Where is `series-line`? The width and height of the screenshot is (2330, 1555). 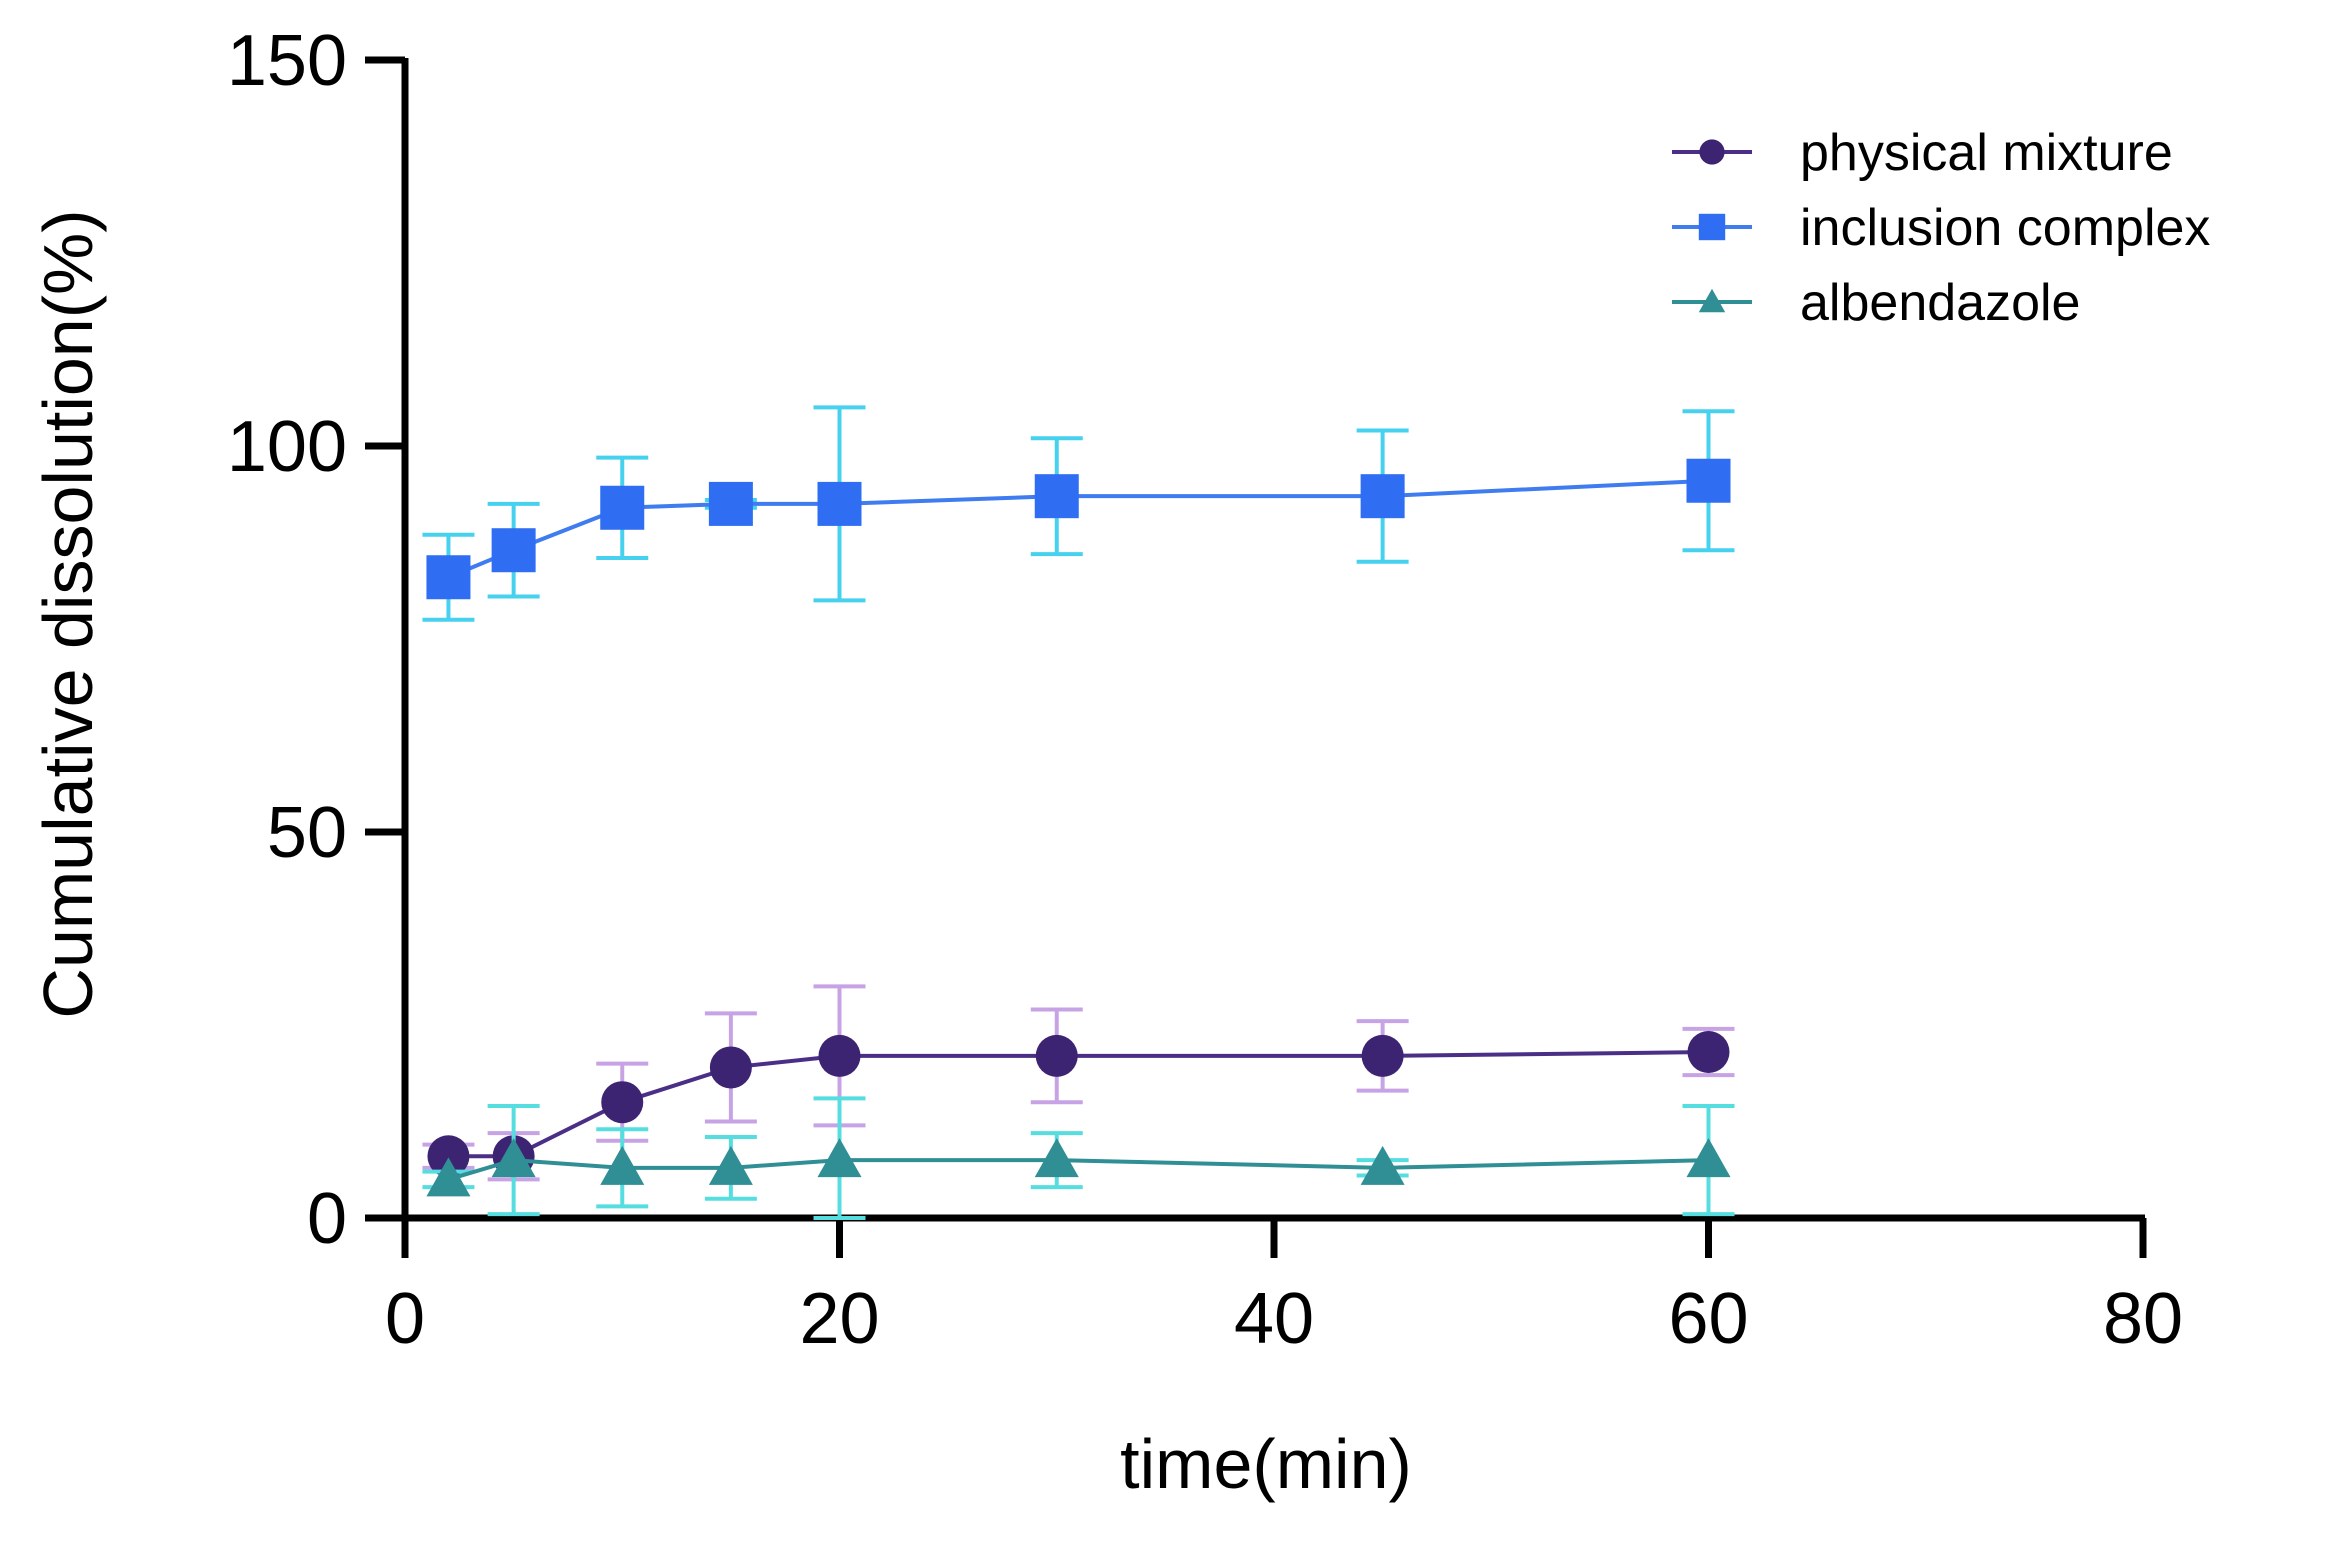
series-line is located at coordinates (1078, 1170).